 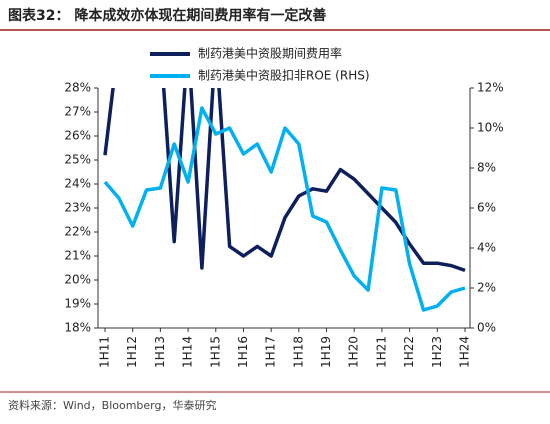 I want to click on y-tick-label: 24%, so click(x=77, y=184).